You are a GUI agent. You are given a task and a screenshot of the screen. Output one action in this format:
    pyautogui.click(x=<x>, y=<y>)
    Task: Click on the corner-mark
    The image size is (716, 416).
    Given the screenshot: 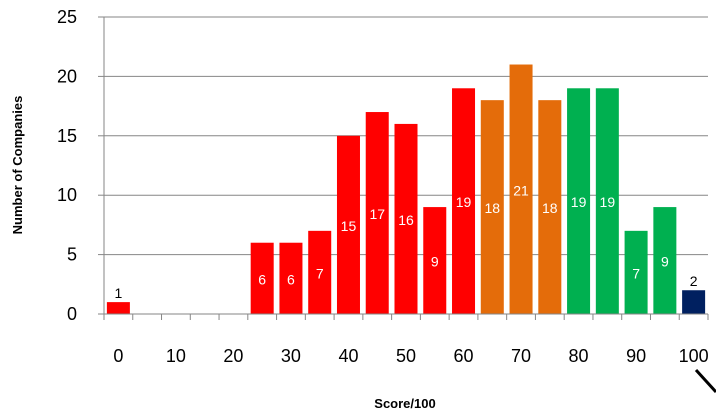 What is the action you would take?
    pyautogui.click(x=705, y=381)
    